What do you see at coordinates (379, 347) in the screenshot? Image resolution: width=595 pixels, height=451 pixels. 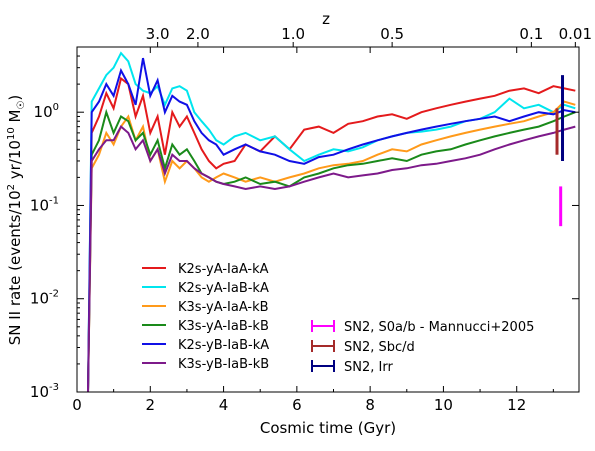 I see `legend-err-label-2: SN2, Sbc/d` at bounding box center [379, 347].